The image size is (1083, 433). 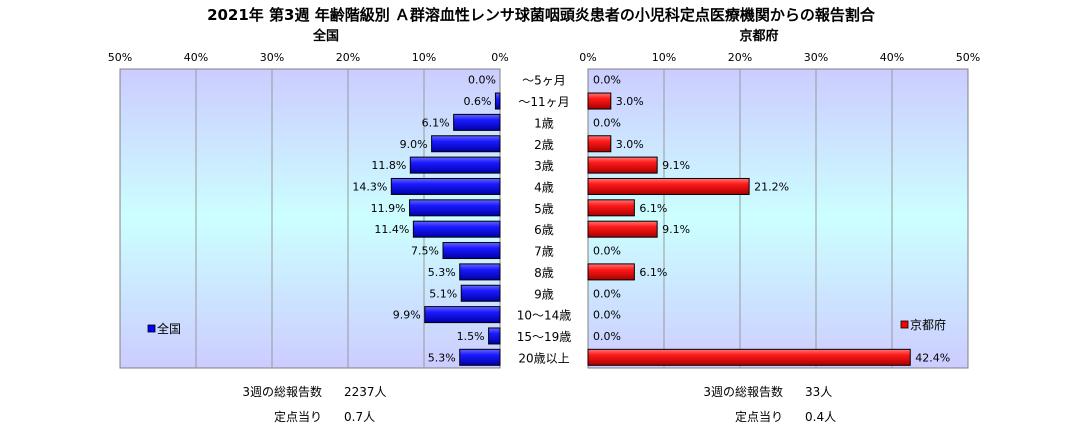 What do you see at coordinates (482, 80) in the screenshot?
I see `national-value-label: 0.0%` at bounding box center [482, 80].